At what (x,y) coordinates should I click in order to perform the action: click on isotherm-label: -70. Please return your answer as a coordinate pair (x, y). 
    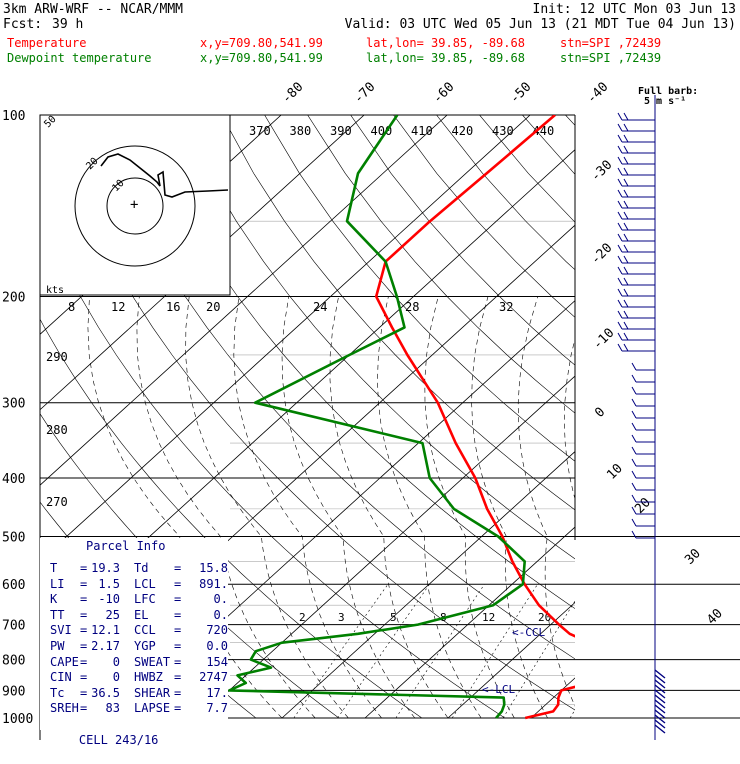
    Looking at the image, I should click on (364, 93).